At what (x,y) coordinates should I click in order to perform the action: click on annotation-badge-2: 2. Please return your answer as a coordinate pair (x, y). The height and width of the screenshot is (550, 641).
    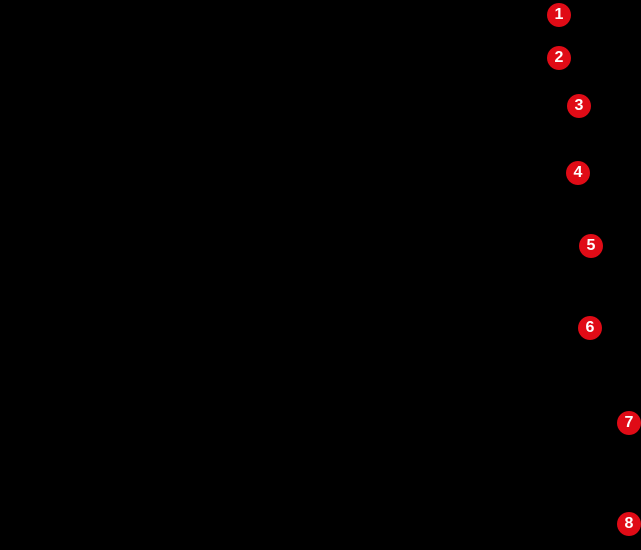
    Looking at the image, I should click on (559, 58).